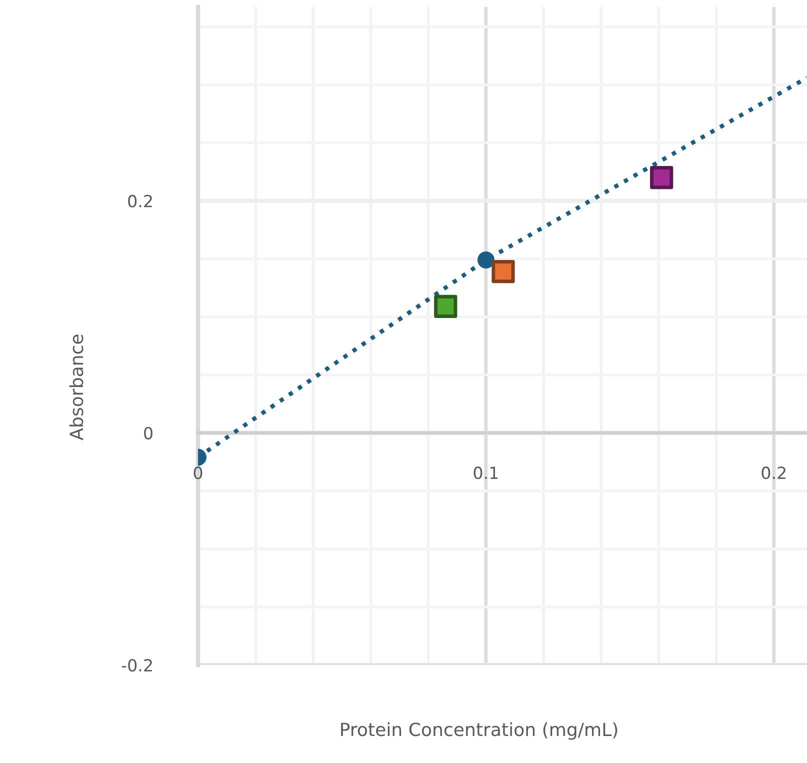  I want to click on x-axis-title: Protein Concentration (mg/mL), so click(479, 731).